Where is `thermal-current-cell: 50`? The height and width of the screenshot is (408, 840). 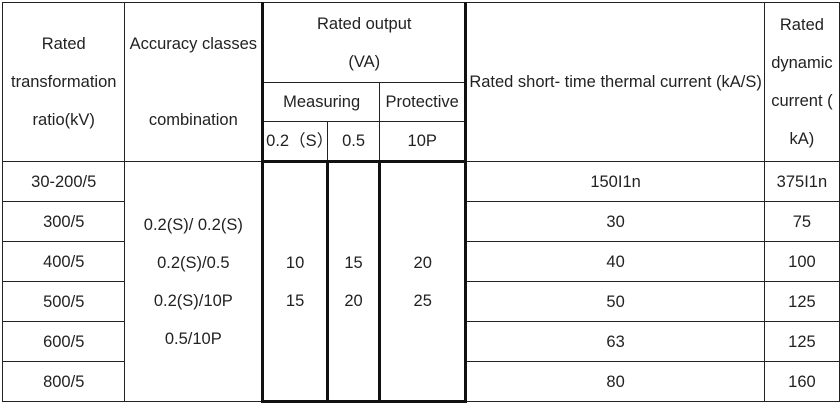 thermal-current-cell: 50 is located at coordinates (615, 301).